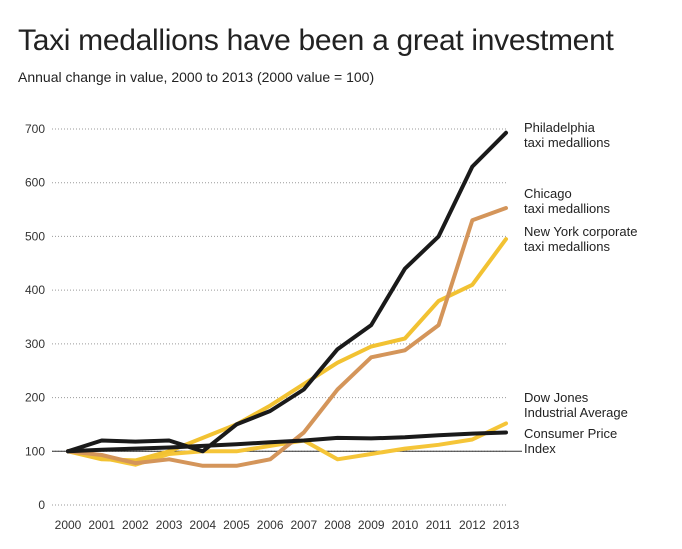 The width and height of the screenshot is (682, 549). Describe the element at coordinates (35, 344) in the screenshot. I see `y-tick-label: 300` at that location.